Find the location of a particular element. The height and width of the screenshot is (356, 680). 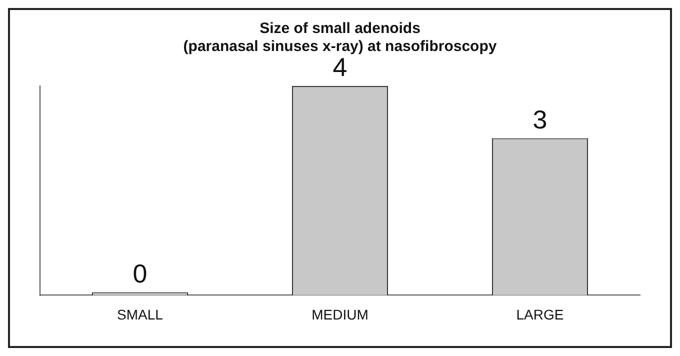

x-tick-label: MEDIUM is located at coordinates (340, 314).